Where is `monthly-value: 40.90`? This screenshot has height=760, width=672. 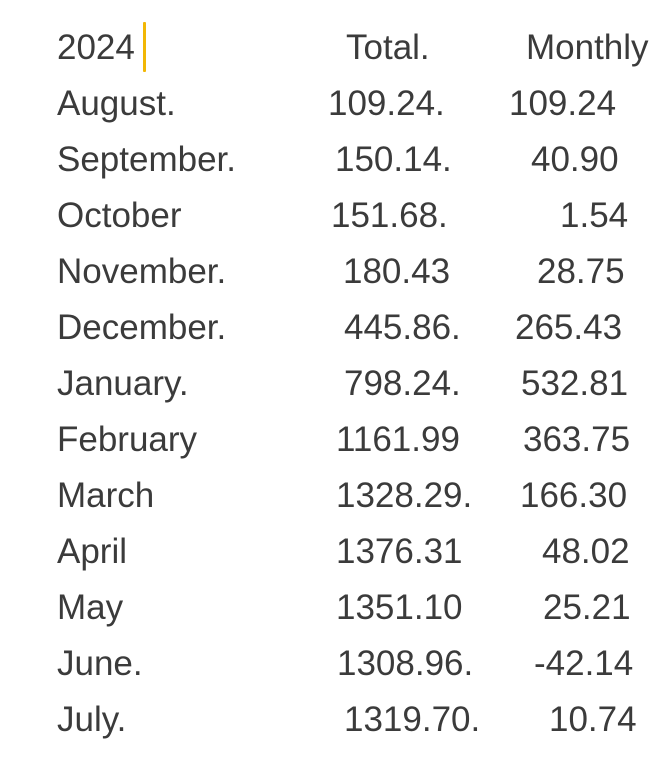
monthly-value: 40.90 is located at coordinates (575, 159).